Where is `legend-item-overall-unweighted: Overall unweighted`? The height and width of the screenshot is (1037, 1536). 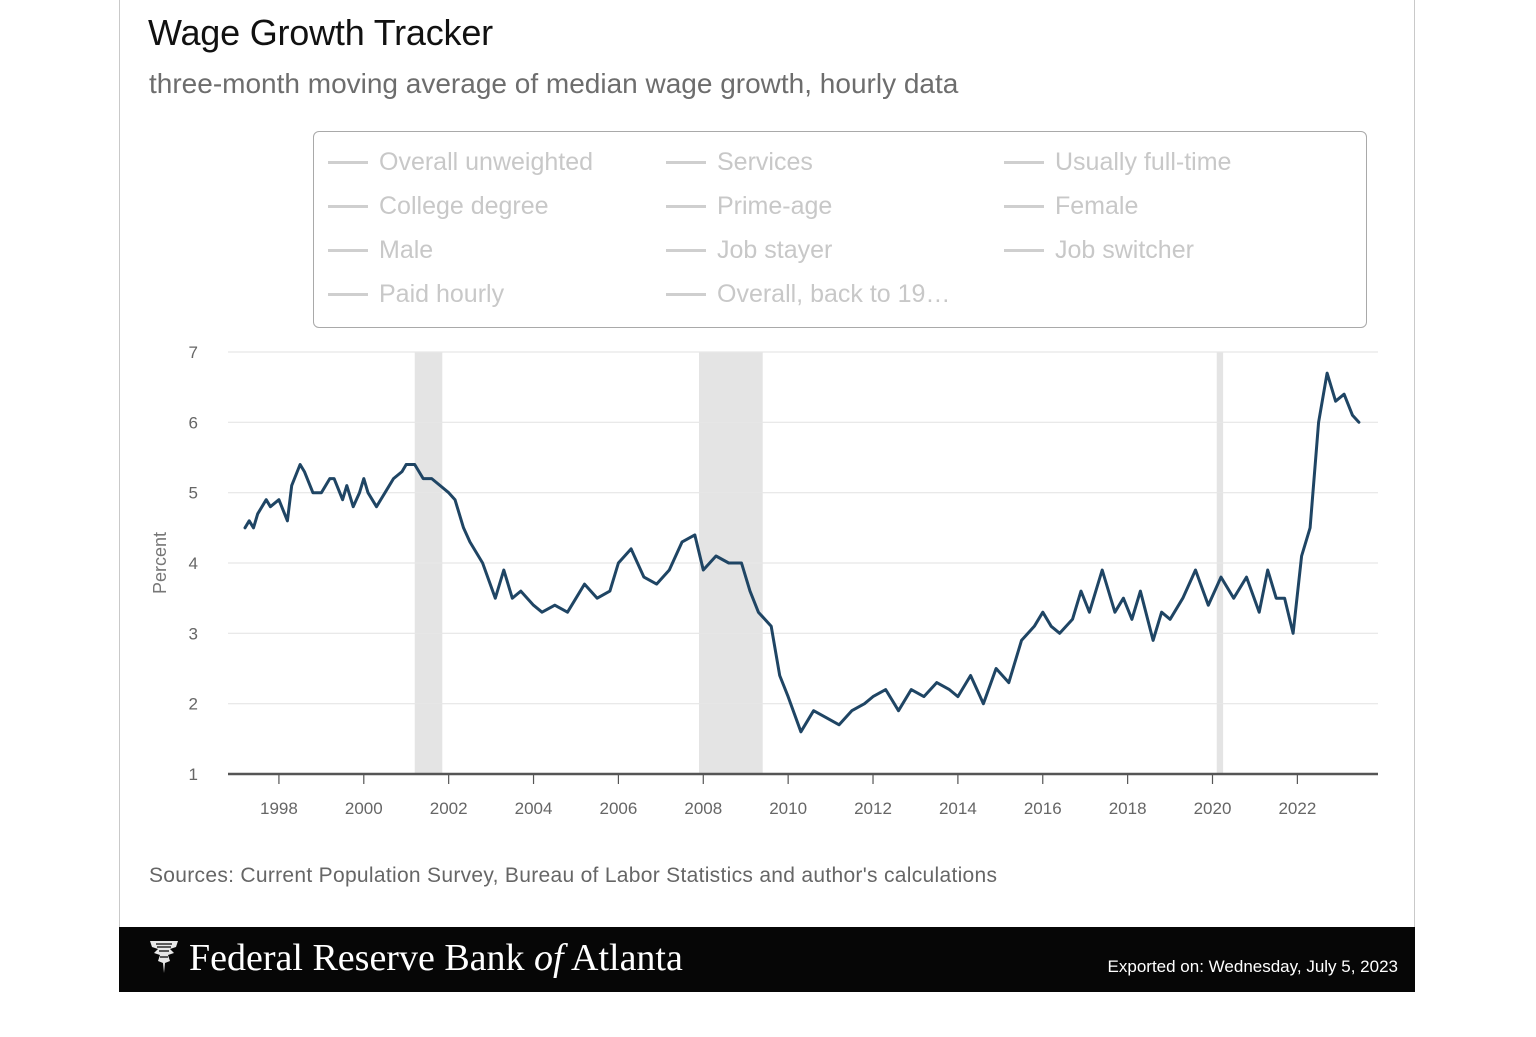 legend-item-overall-unweighted: Overall unweighted is located at coordinates (460, 162).